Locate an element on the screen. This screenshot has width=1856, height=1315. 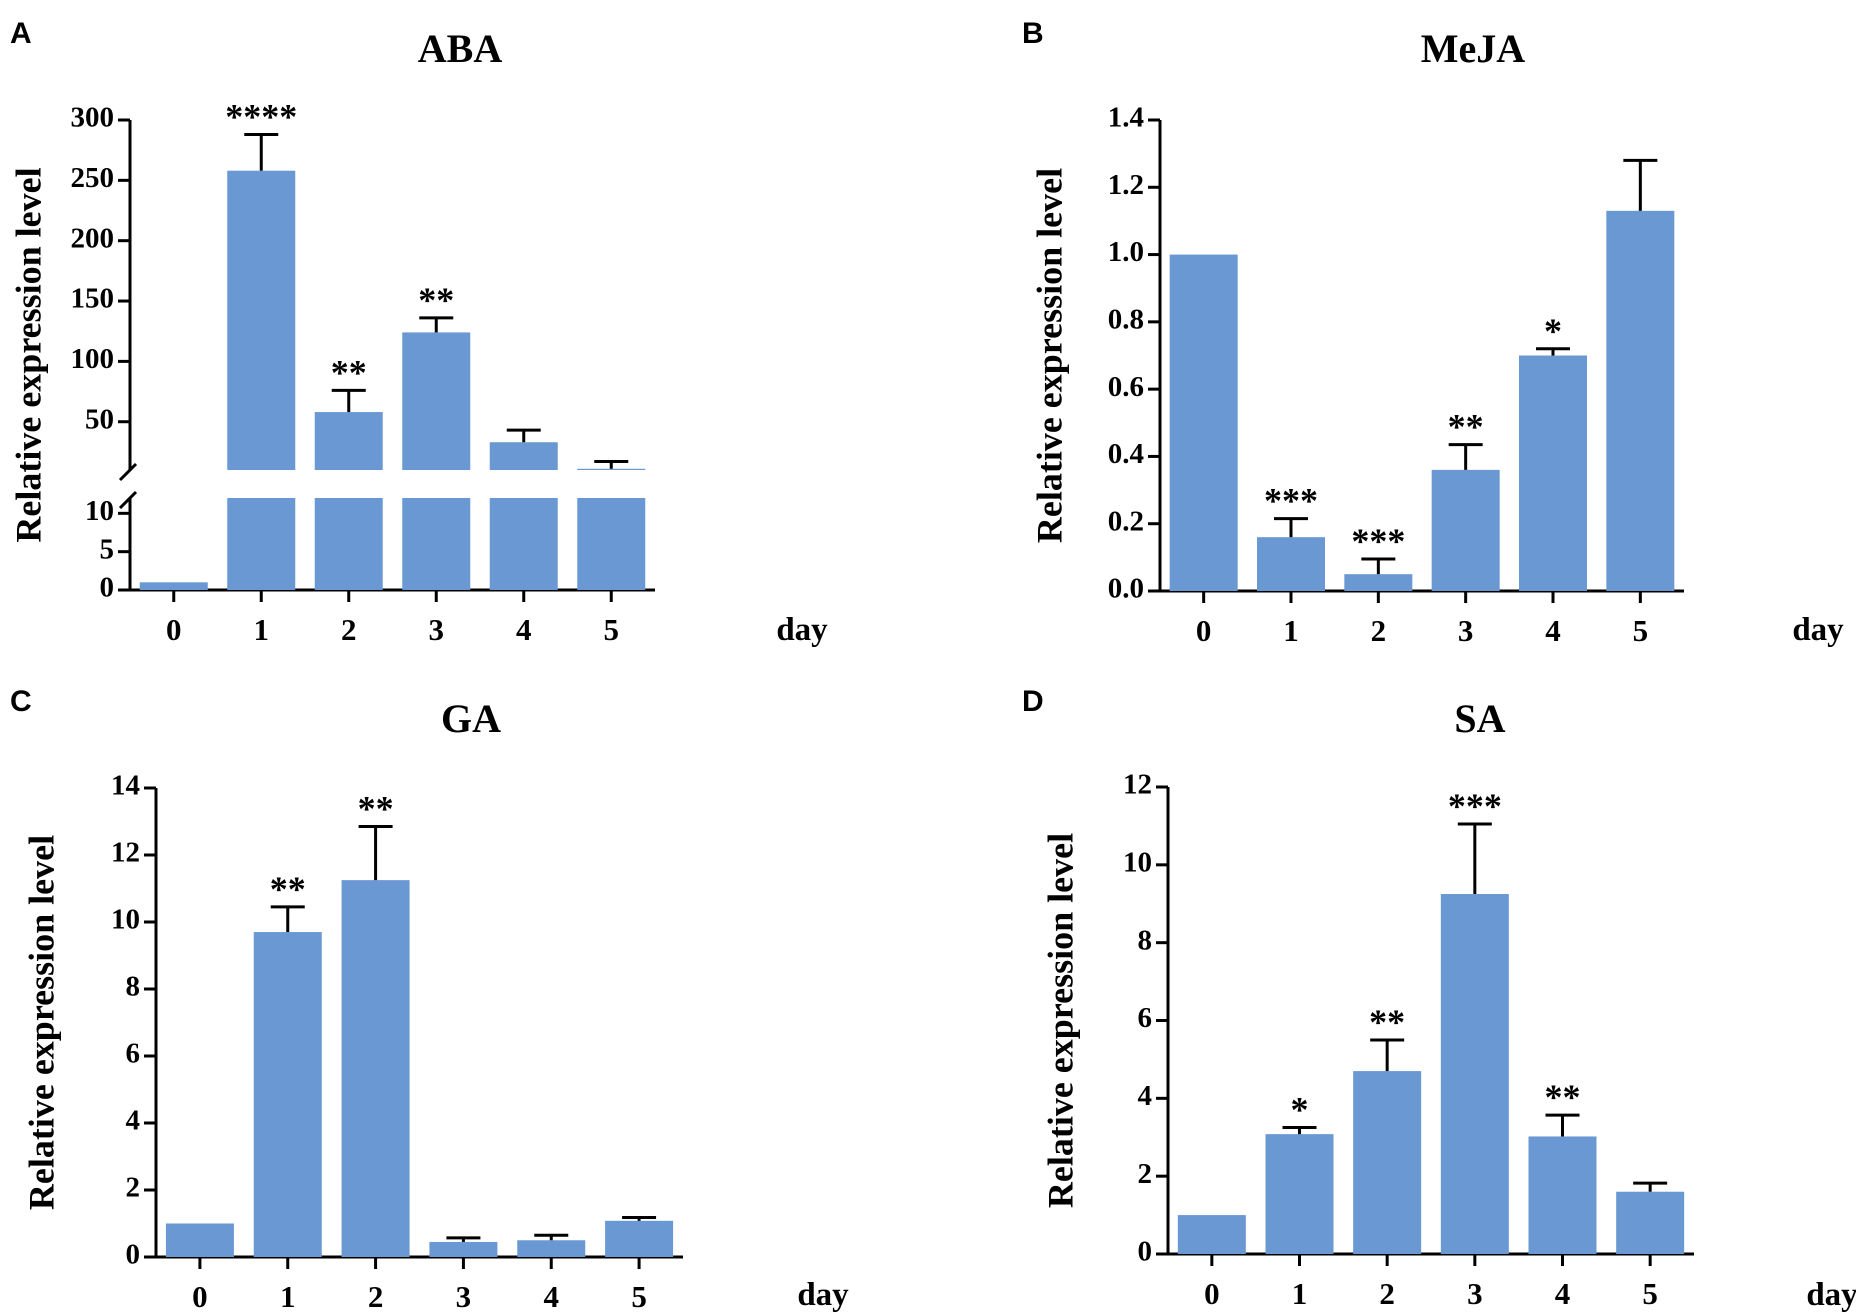
y-tick-label: 0.4 is located at coordinates (1126, 454).